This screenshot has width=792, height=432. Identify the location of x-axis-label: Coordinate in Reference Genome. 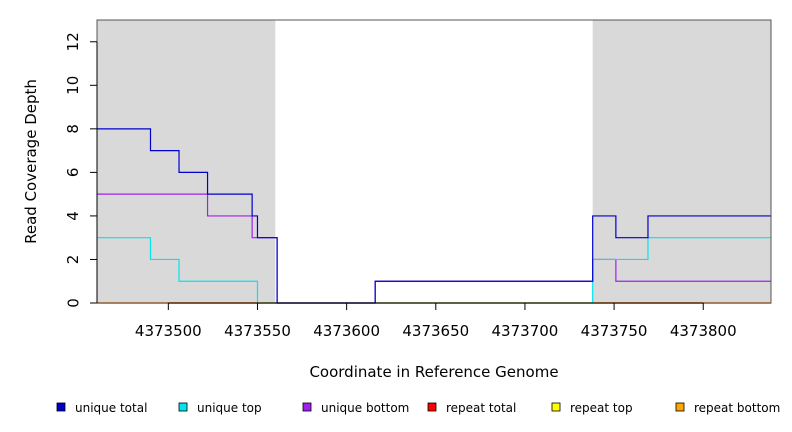
(433, 372).